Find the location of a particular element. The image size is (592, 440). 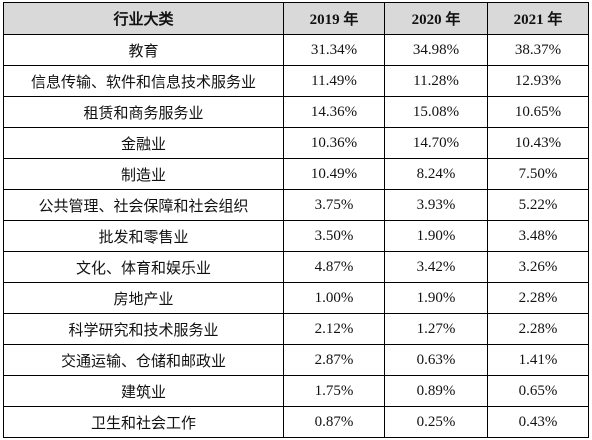

table-row: 教育 31.34% 34.98% 38.37% is located at coordinates (296, 50).